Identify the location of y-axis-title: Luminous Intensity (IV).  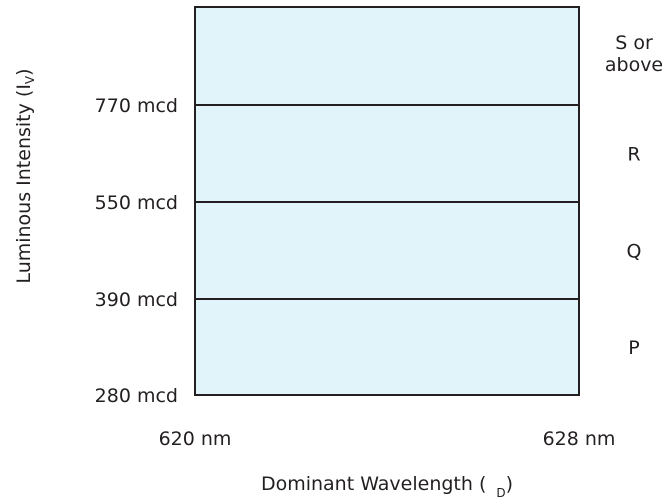
(25, 175).